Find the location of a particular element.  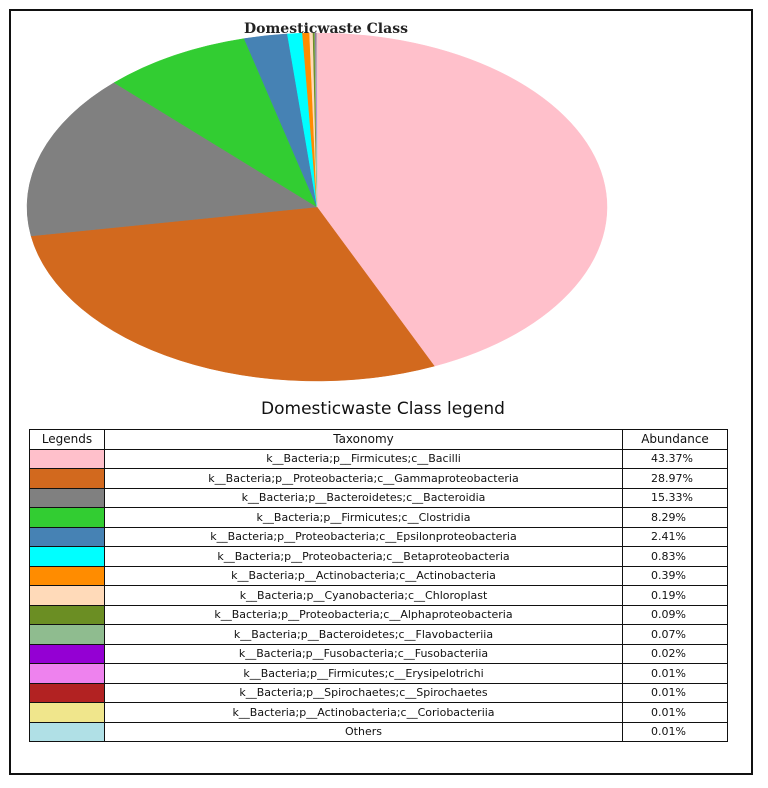

legend-header-row: Legends Taxonomy Abundance is located at coordinates (378, 439).